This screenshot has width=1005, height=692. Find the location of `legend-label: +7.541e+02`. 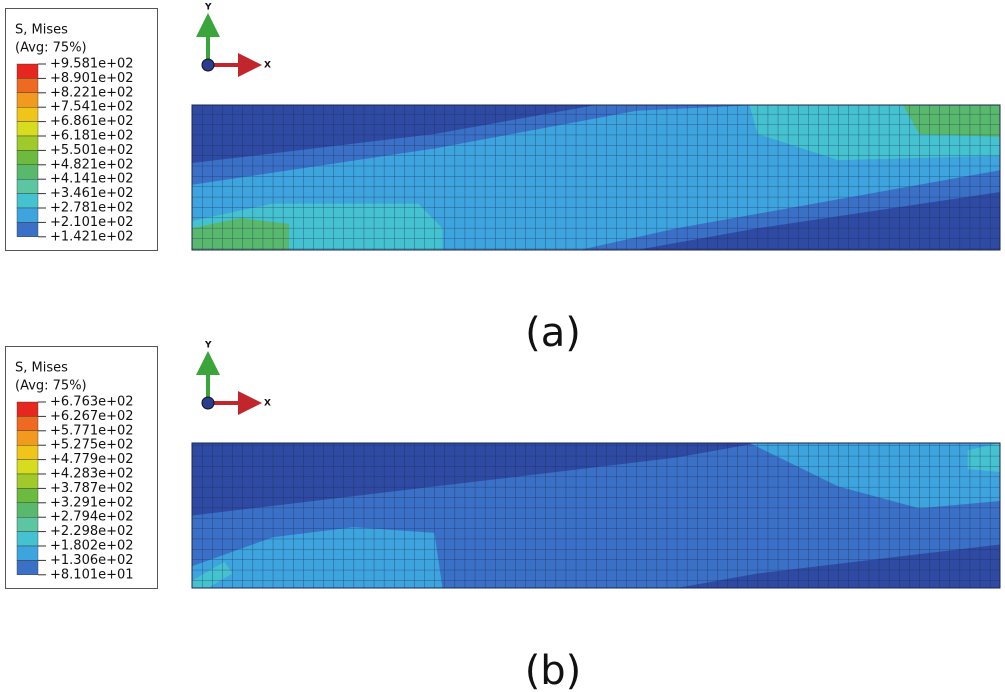

legend-label: +7.541e+02 is located at coordinates (92, 107).